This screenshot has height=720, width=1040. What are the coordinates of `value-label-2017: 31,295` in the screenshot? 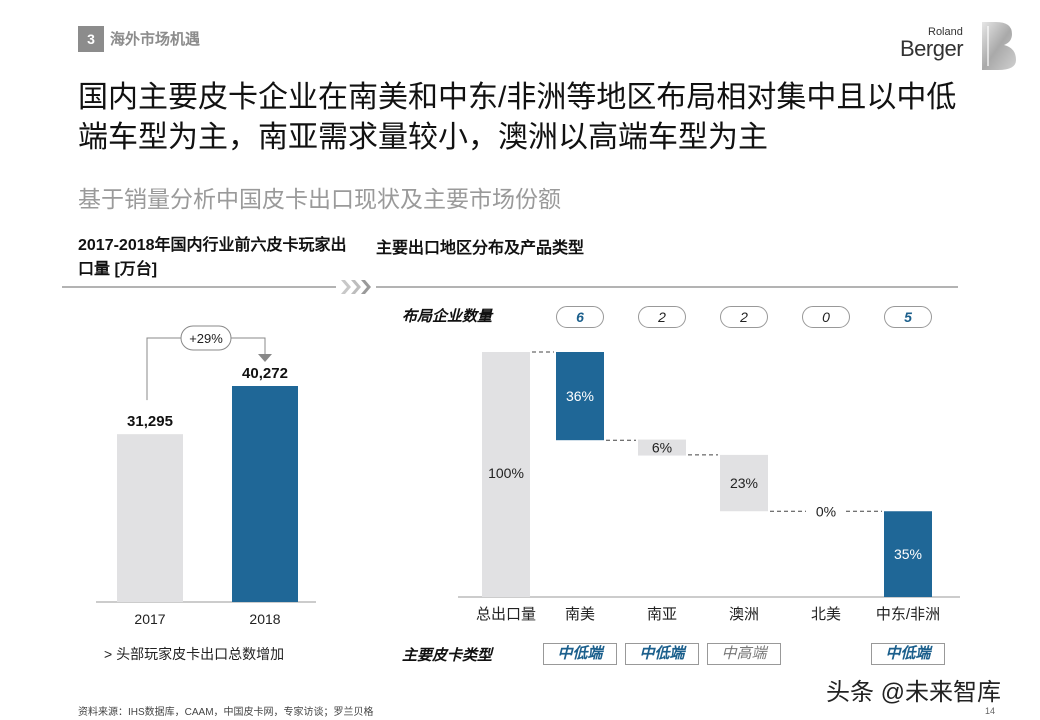 It's located at (150, 421).